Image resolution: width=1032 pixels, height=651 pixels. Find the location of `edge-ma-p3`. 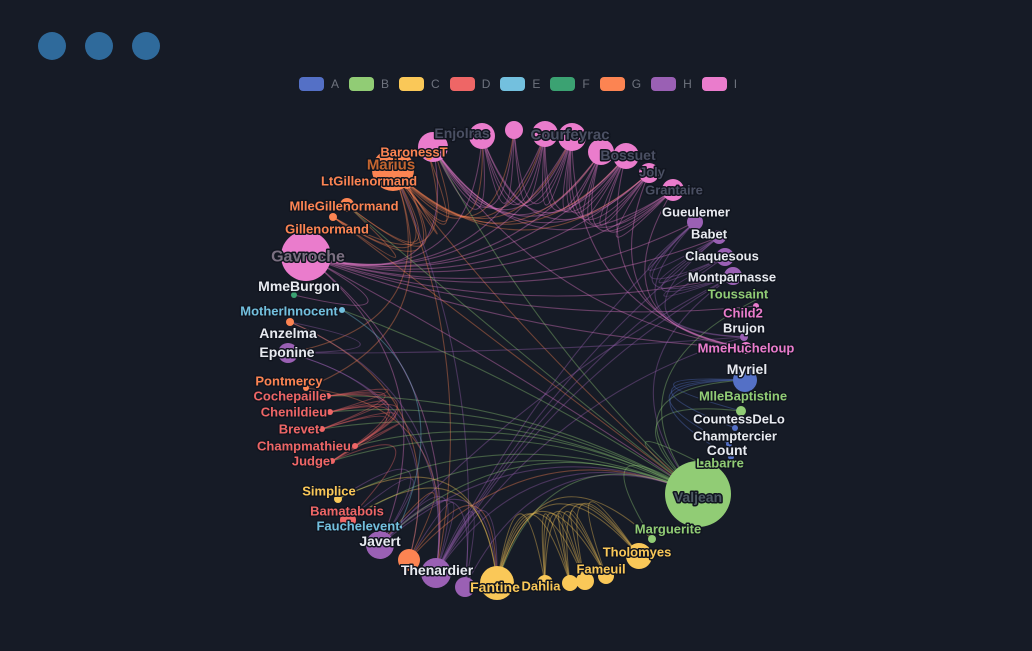

edge-ma-p3 is located at coordinates (469, 176).